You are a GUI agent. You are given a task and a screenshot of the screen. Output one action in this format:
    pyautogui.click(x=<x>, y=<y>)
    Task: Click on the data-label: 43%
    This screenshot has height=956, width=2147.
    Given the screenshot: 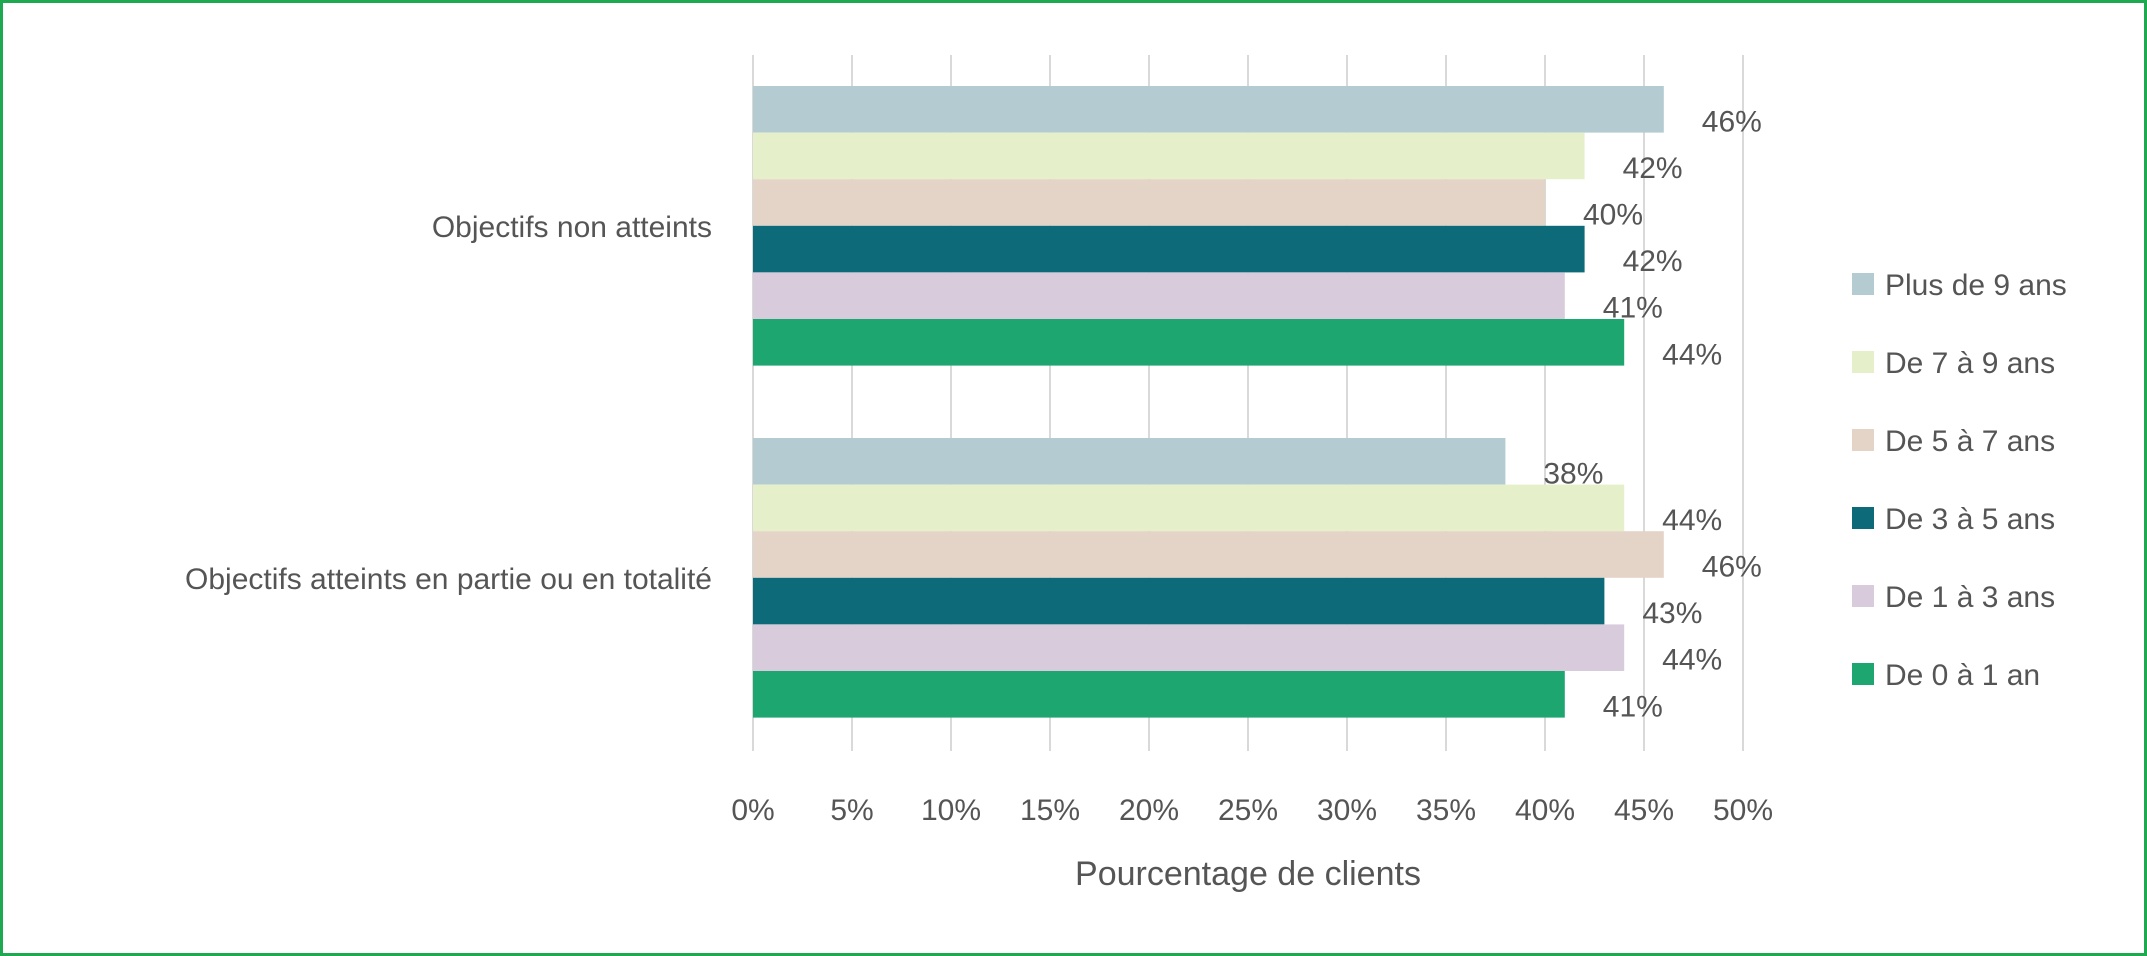 What is the action you would take?
    pyautogui.click(x=1672, y=613)
    